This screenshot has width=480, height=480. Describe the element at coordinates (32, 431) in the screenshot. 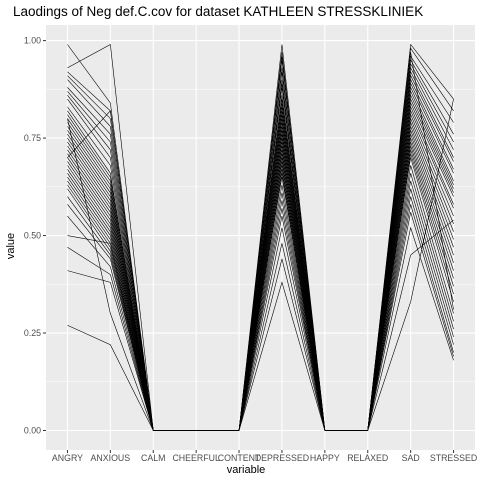

I see `y-tick-label: 0.00` at that location.